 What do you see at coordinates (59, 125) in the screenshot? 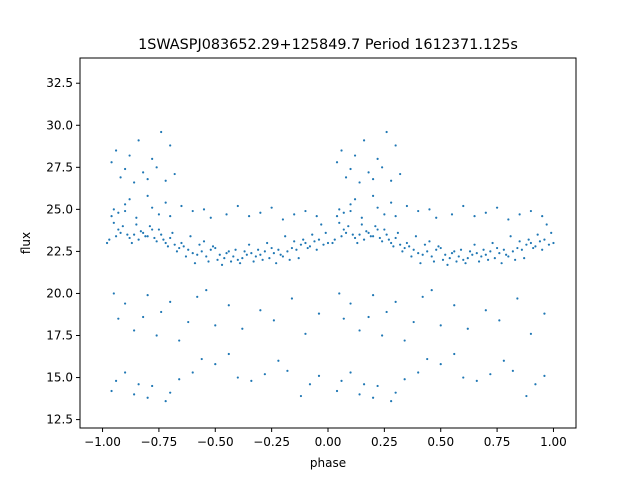
I see `y-tick-label: 30.0` at bounding box center [59, 125].